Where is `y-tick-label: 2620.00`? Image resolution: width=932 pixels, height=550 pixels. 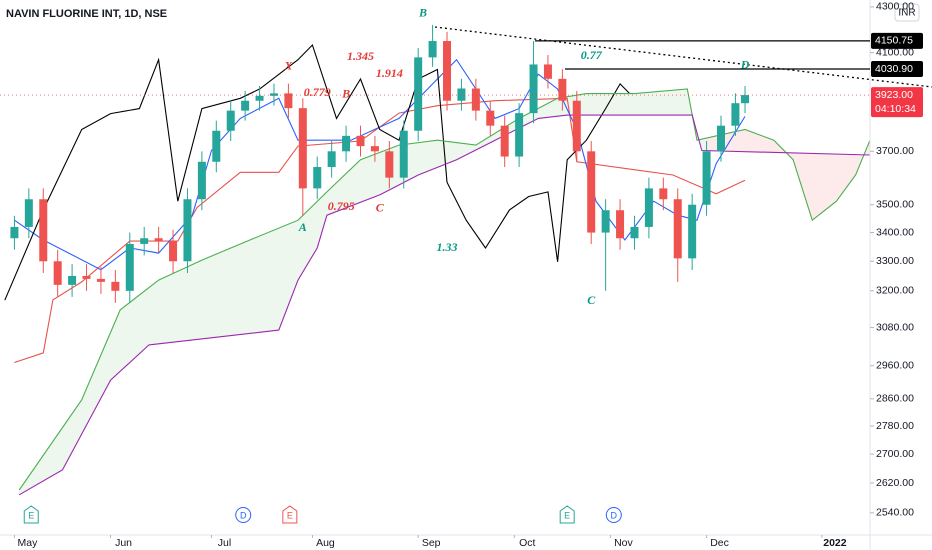
y-tick-label: 2620.00 is located at coordinates (895, 483).